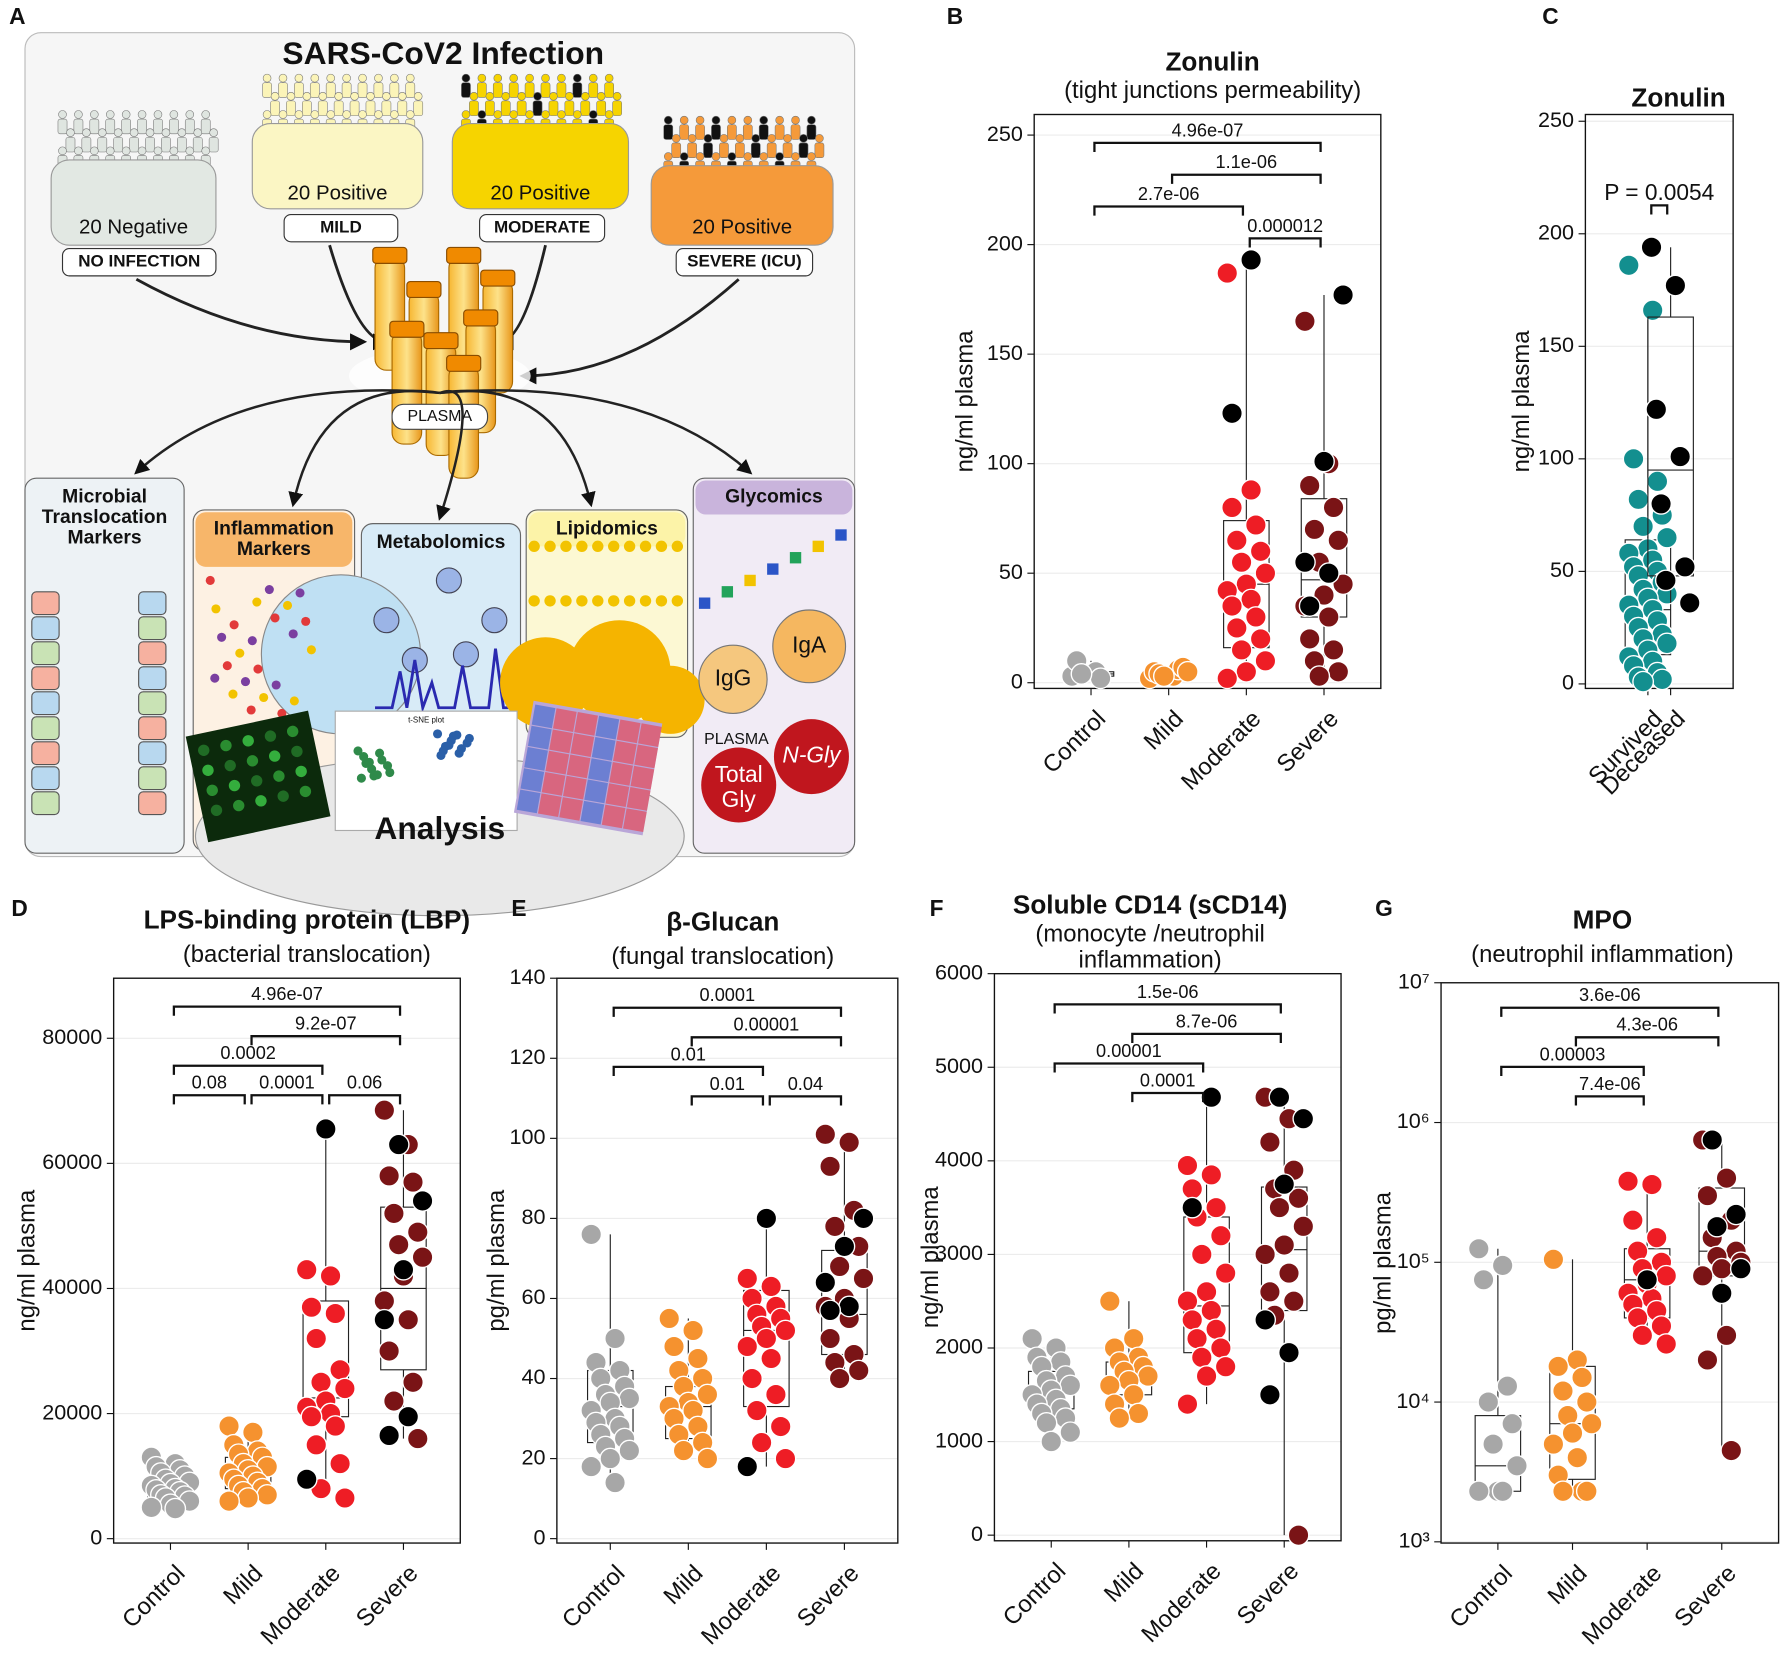  I want to click on chart-subtitle: (monocyte /neutrophil, so click(1149, 933).